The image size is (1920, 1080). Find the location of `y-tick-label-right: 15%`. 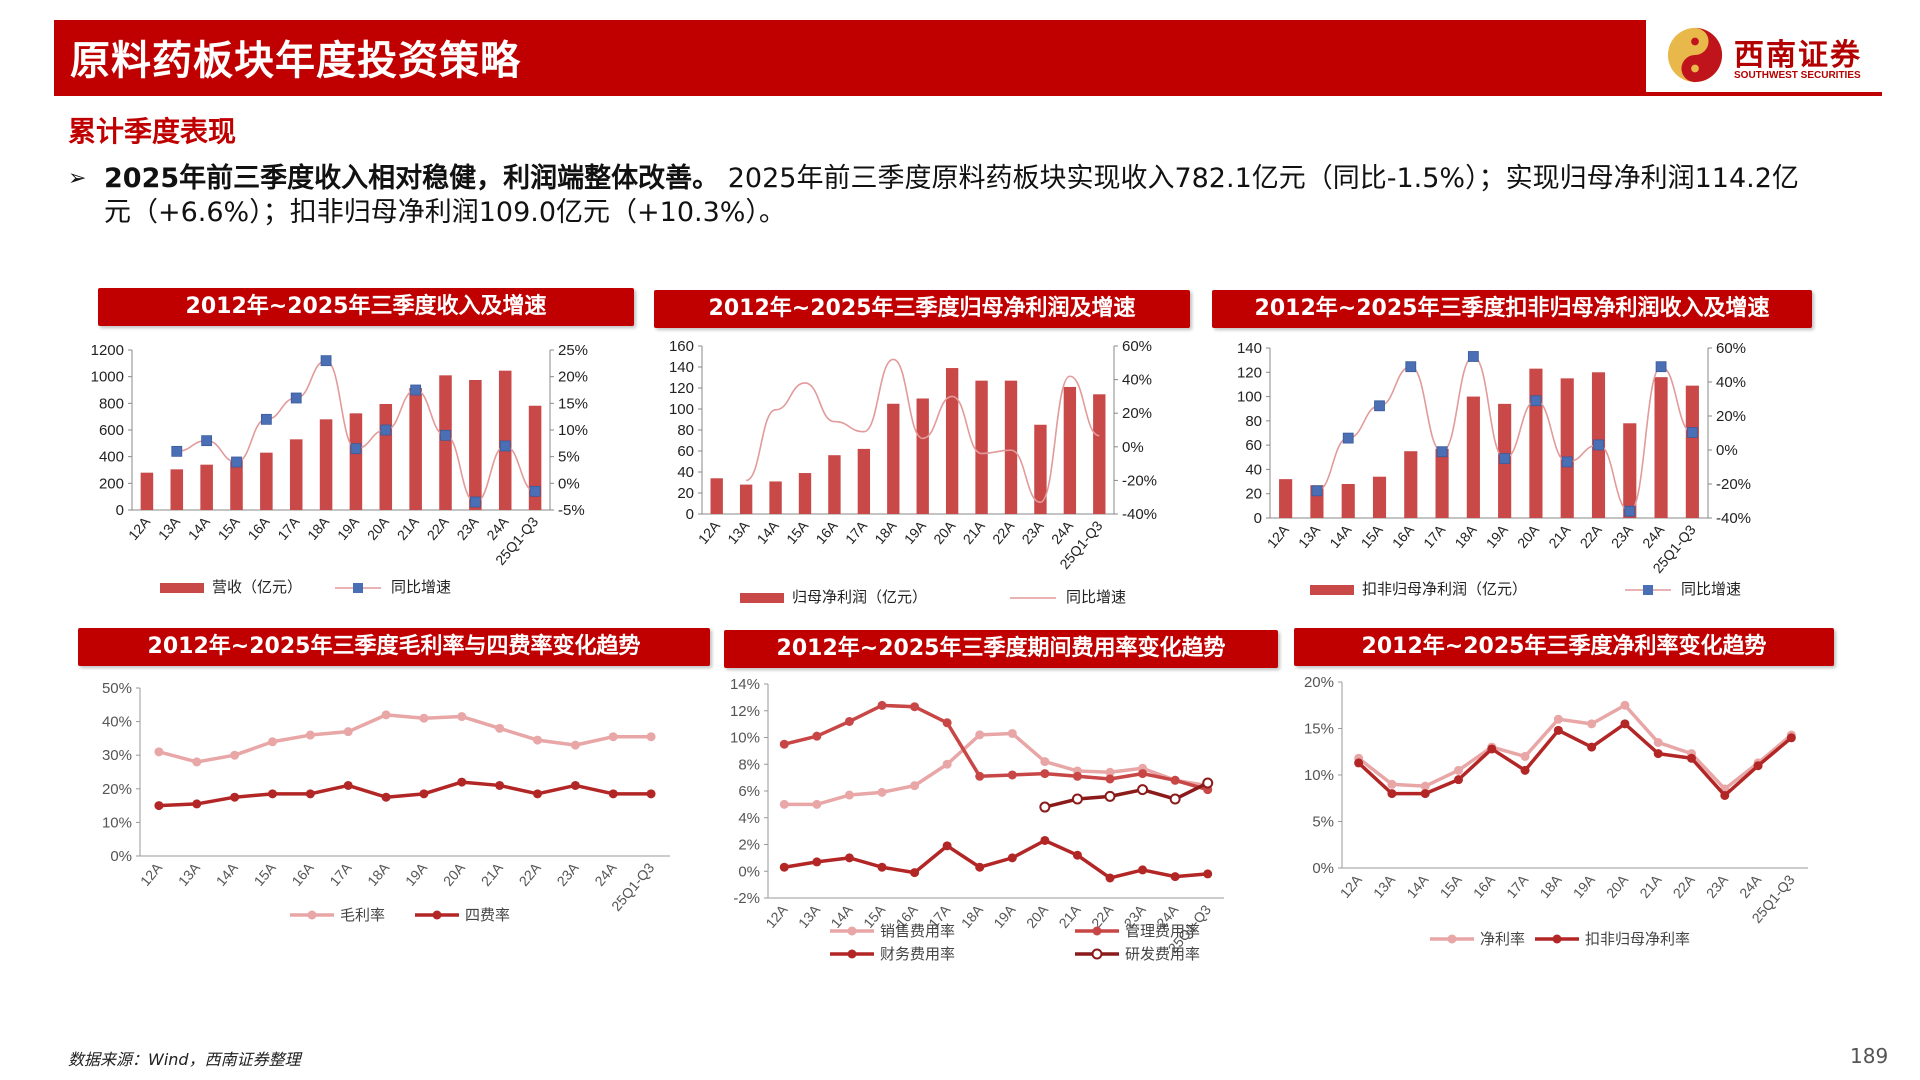

y-tick-label-right: 15% is located at coordinates (573, 403).